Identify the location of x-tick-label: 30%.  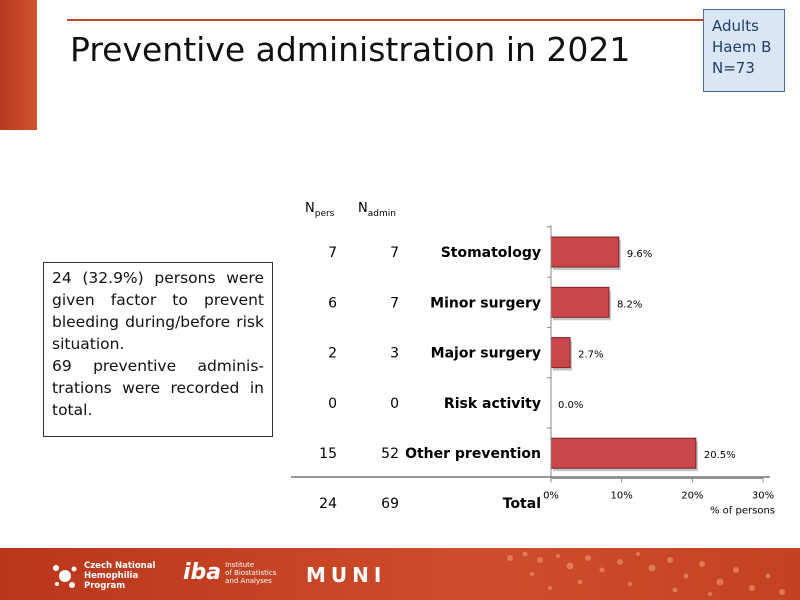
(763, 495).